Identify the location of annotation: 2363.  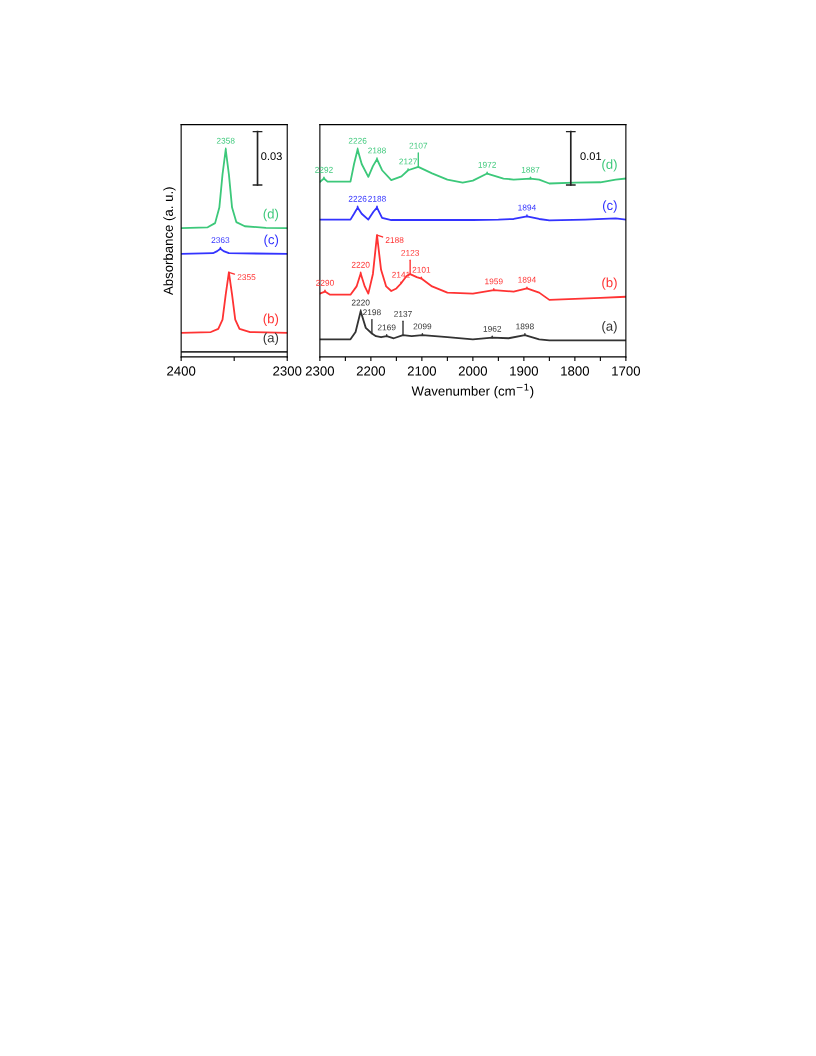
(220, 240).